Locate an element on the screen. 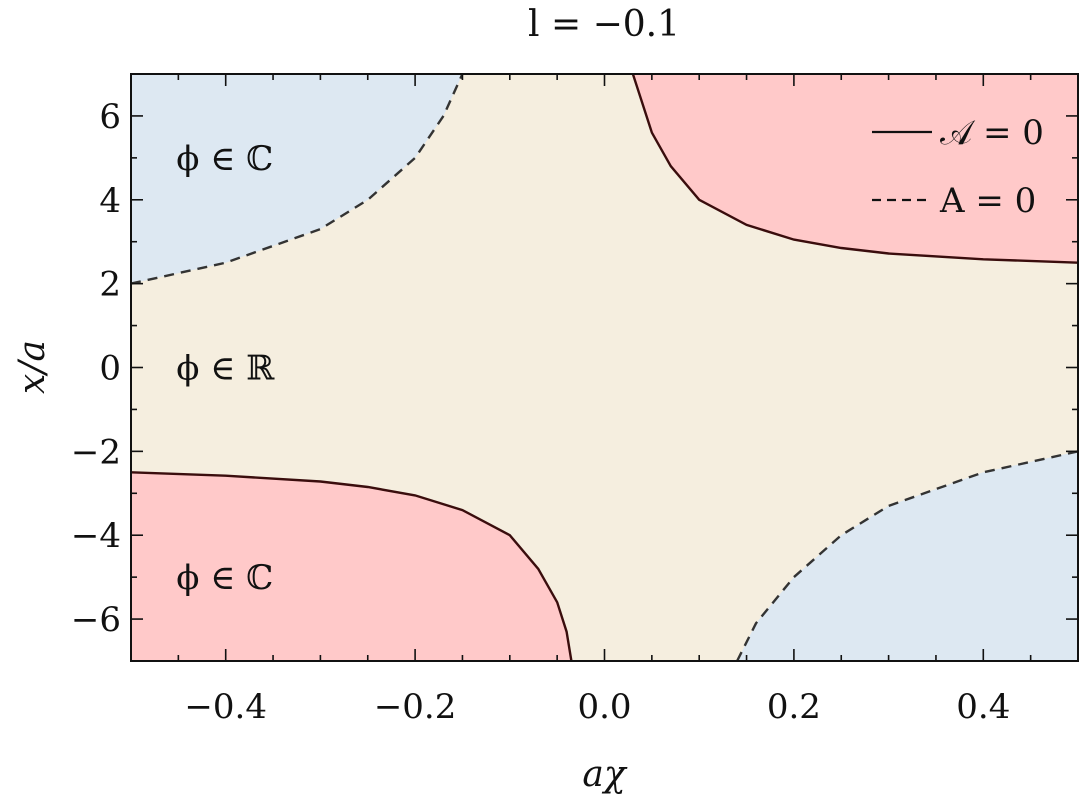 The image size is (1080, 807). y-tick-labels: 6 4 2 0 −2 −4 −6 is located at coordinates (96, 368).